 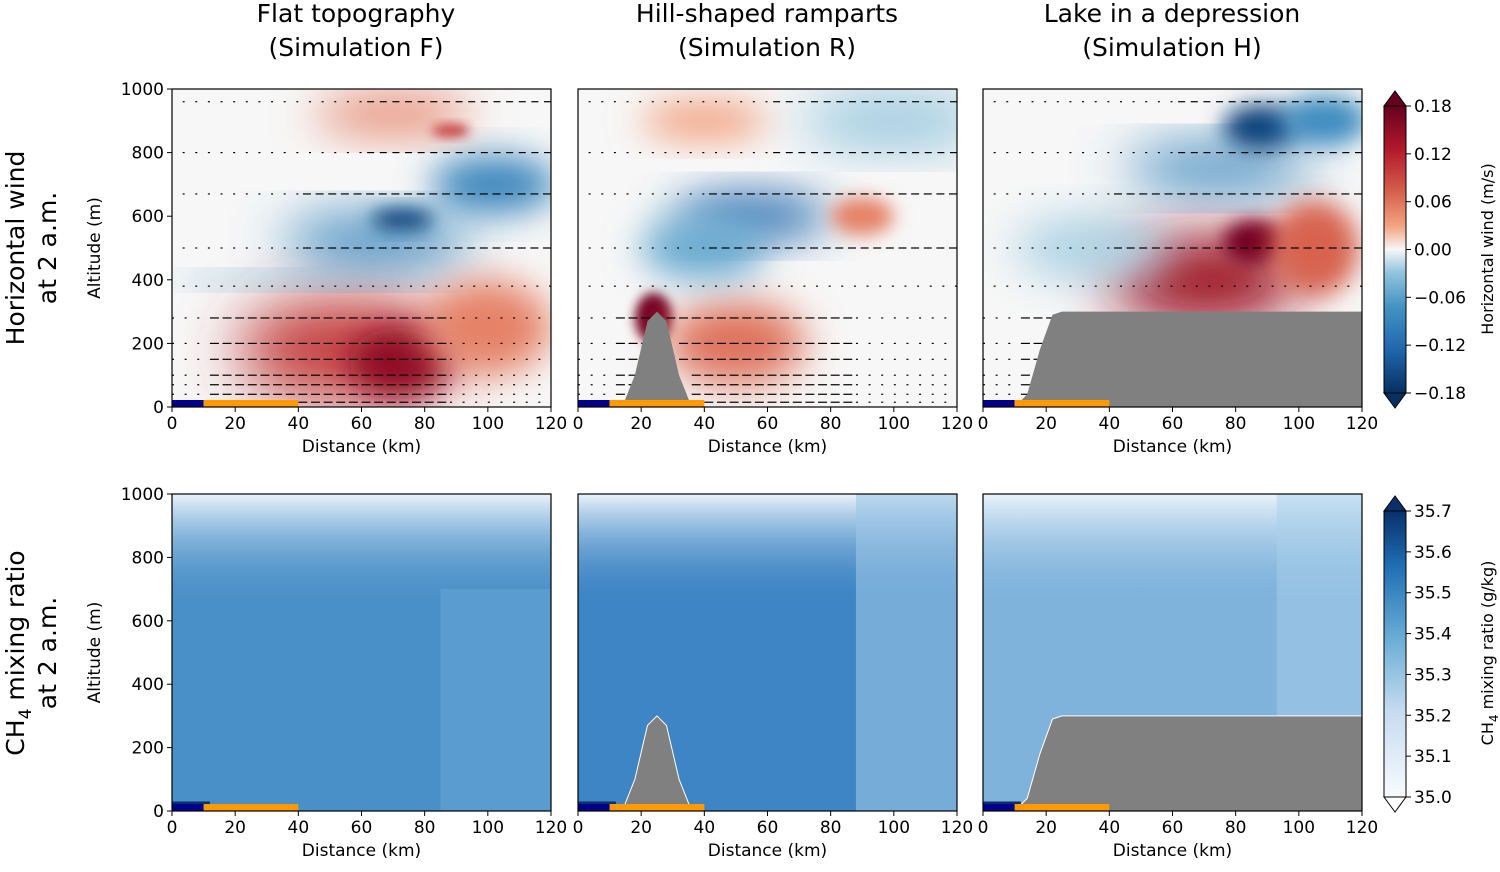 What do you see at coordinates (1433, 512) in the screenshot?
I see `colorbar-tick-label: 35.7` at bounding box center [1433, 512].